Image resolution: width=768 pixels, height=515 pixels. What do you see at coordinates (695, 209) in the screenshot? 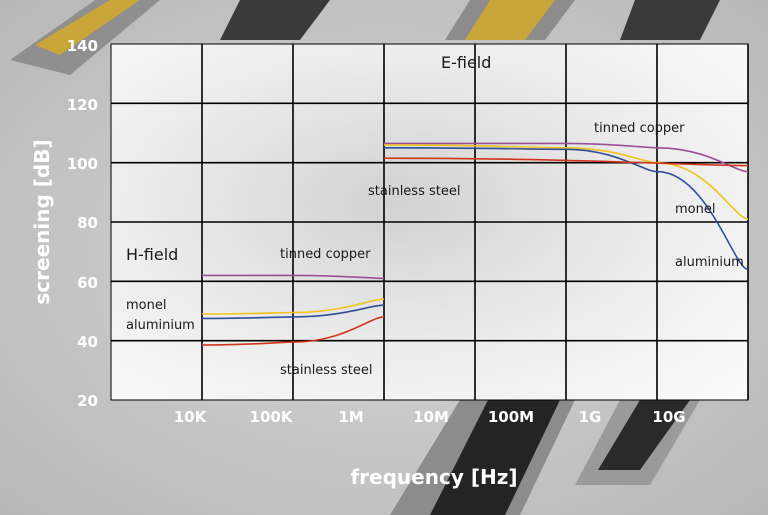
I see `label-e-monel: monel` at bounding box center [695, 209].